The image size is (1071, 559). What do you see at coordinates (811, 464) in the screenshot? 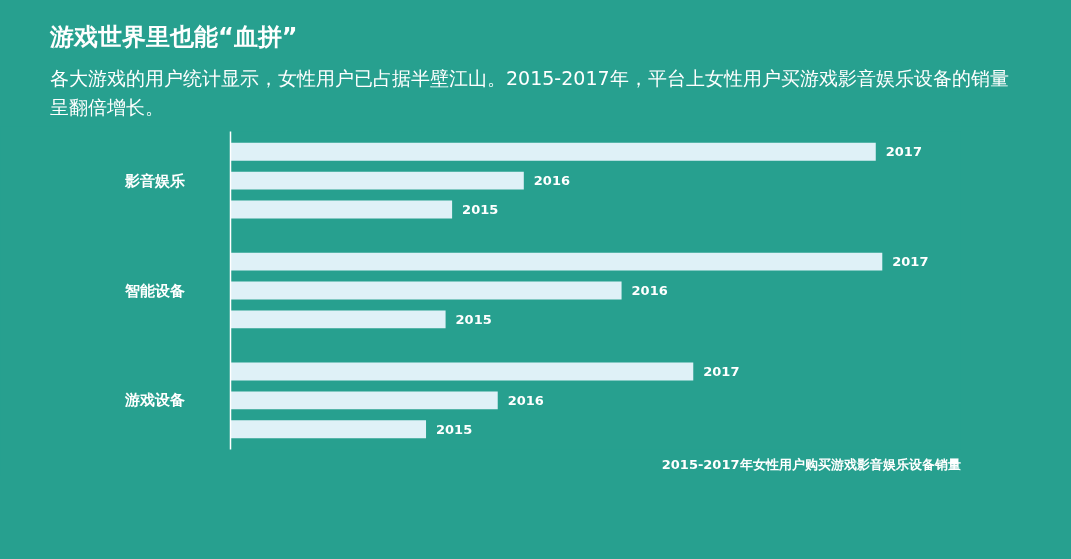
I see `text: 2015-2017年女性用户购买游戏影音娱乐设备销量` at bounding box center [811, 464].